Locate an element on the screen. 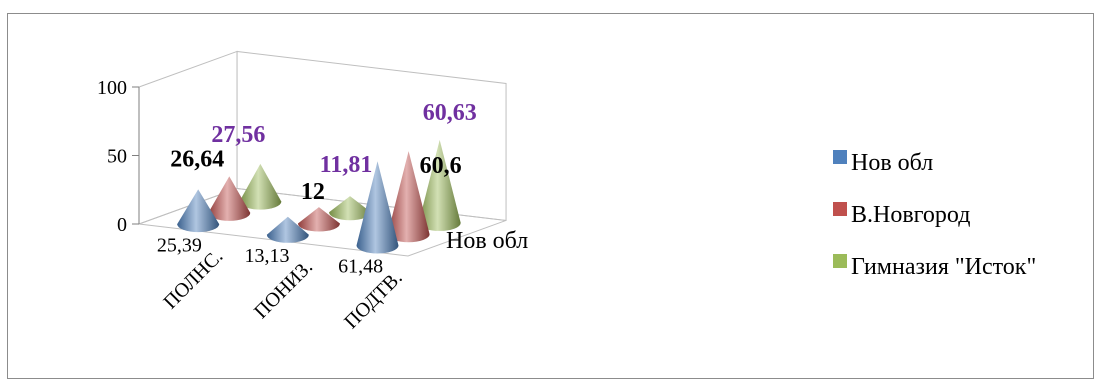 This screenshot has height=386, width=1101. data-label: 25,39 is located at coordinates (179, 245).